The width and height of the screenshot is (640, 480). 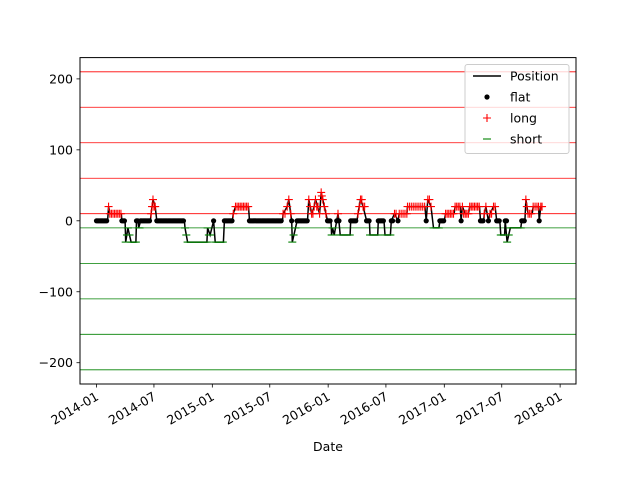 What do you see at coordinates (523, 118) in the screenshot?
I see `legend-label-long: long` at bounding box center [523, 118].